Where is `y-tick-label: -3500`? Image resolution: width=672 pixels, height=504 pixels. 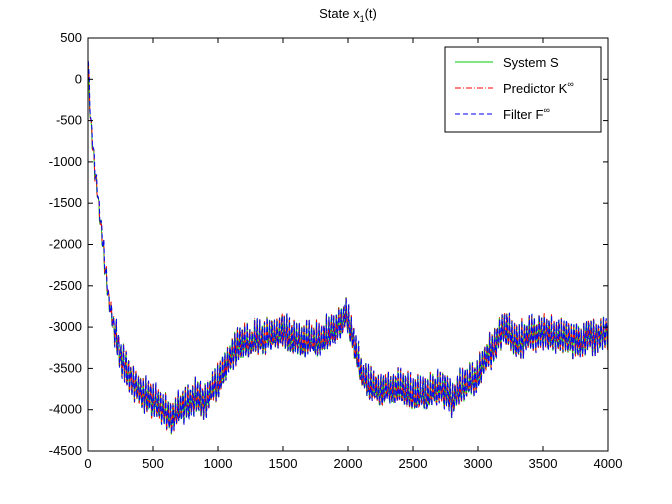
y-tick-label: -3500 is located at coordinates (65, 367).